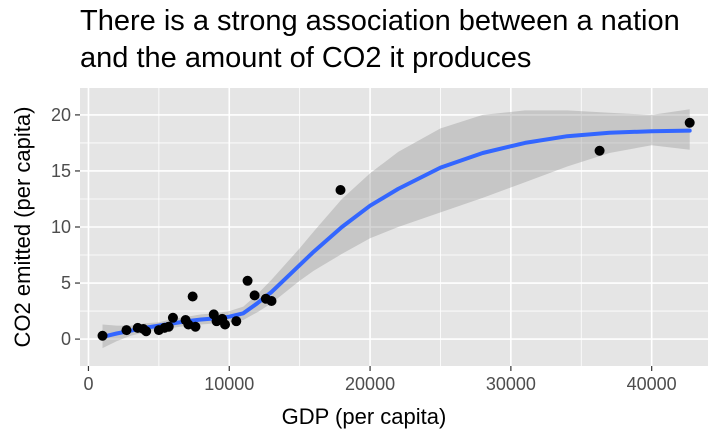  Describe the element at coordinates (88, 384) in the screenshot. I see `x-tick-label: 0` at that location.